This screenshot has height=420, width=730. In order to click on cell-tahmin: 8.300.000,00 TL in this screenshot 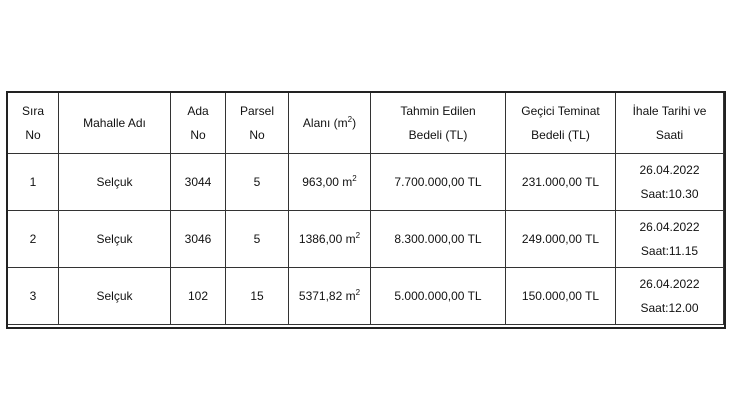, I will do `click(438, 239)`.